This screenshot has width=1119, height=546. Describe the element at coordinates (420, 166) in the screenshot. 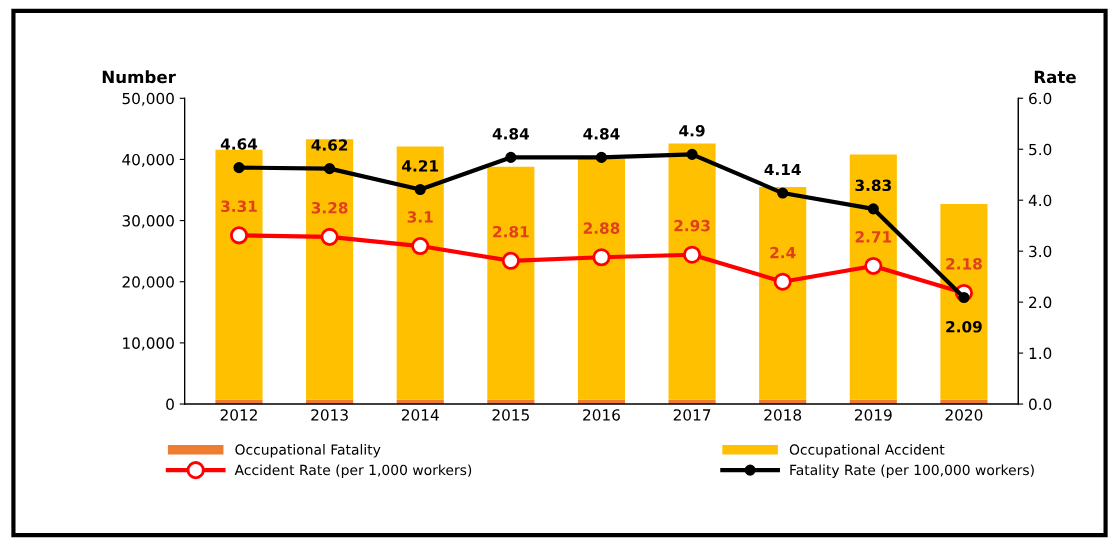

I see `data-label: 4.21` at that location.